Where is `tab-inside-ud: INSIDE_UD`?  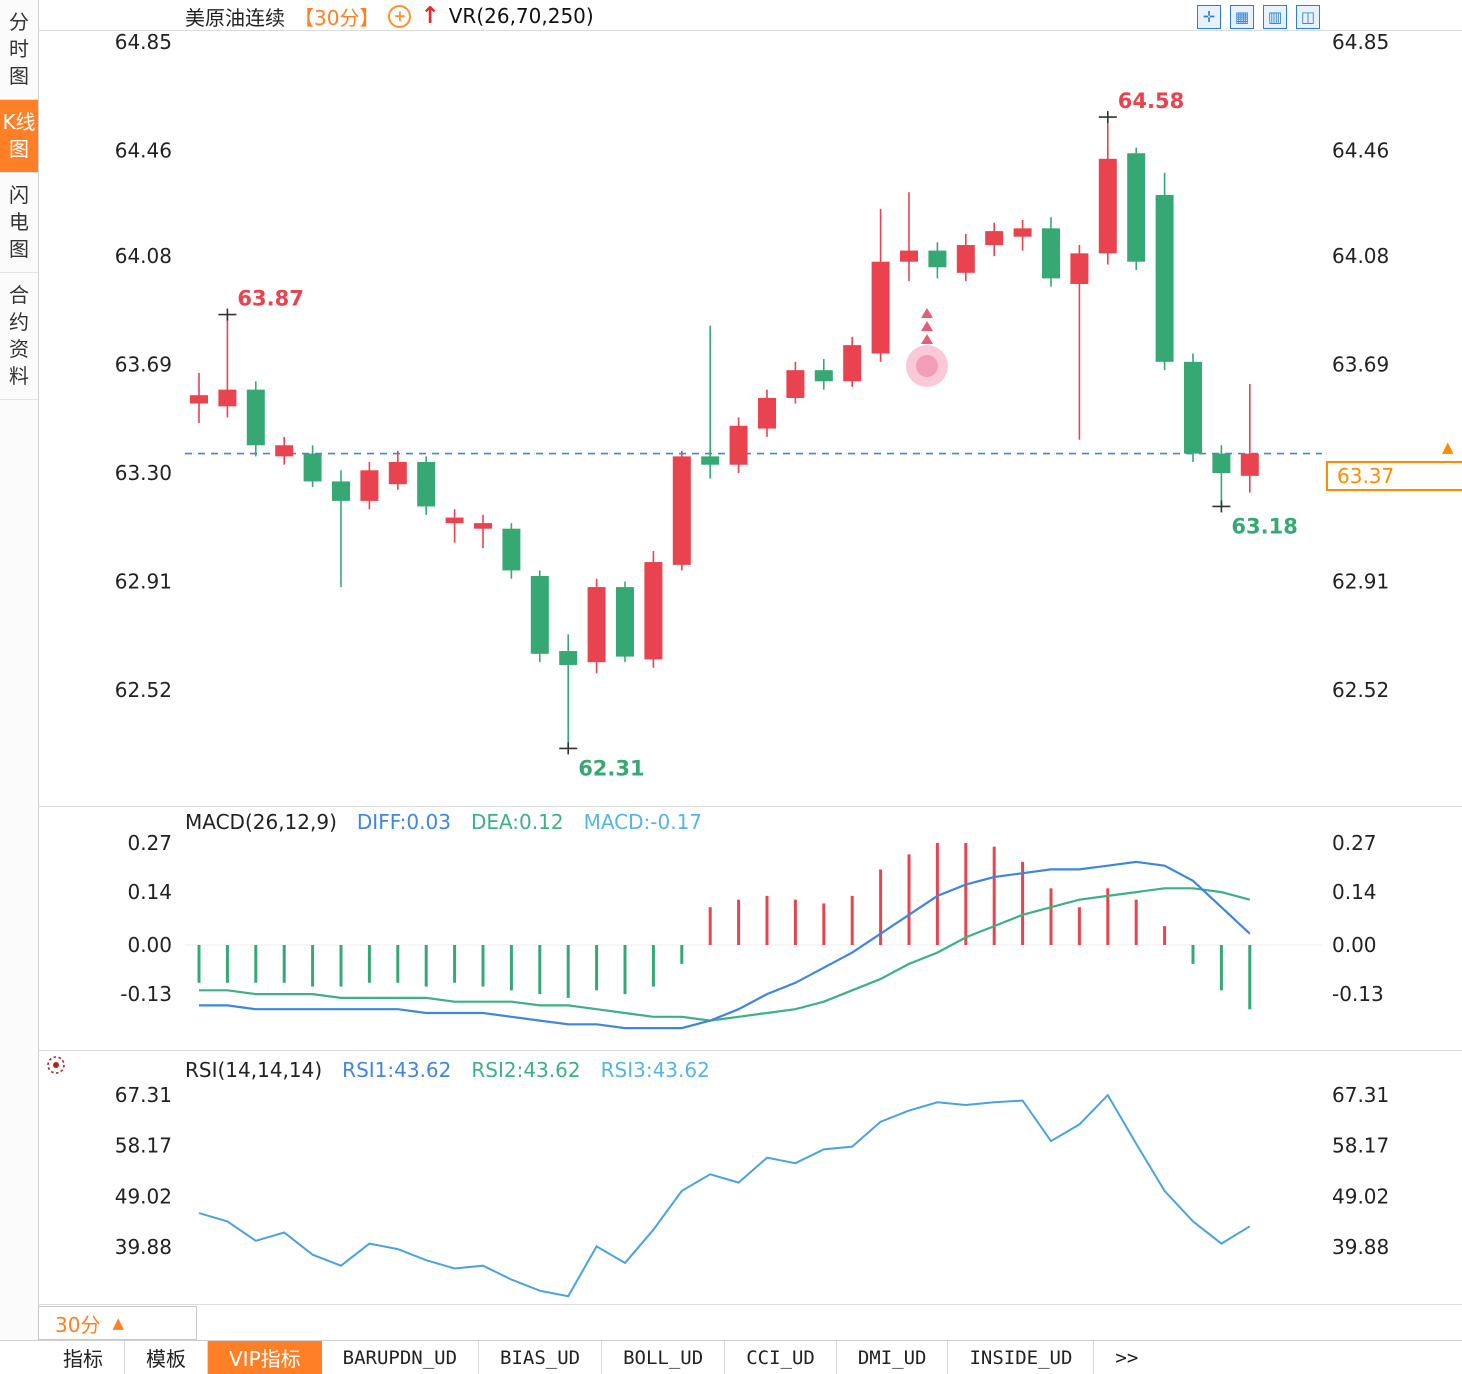
tab-inside-ud: INSIDE_UD is located at coordinates (1021, 1357).